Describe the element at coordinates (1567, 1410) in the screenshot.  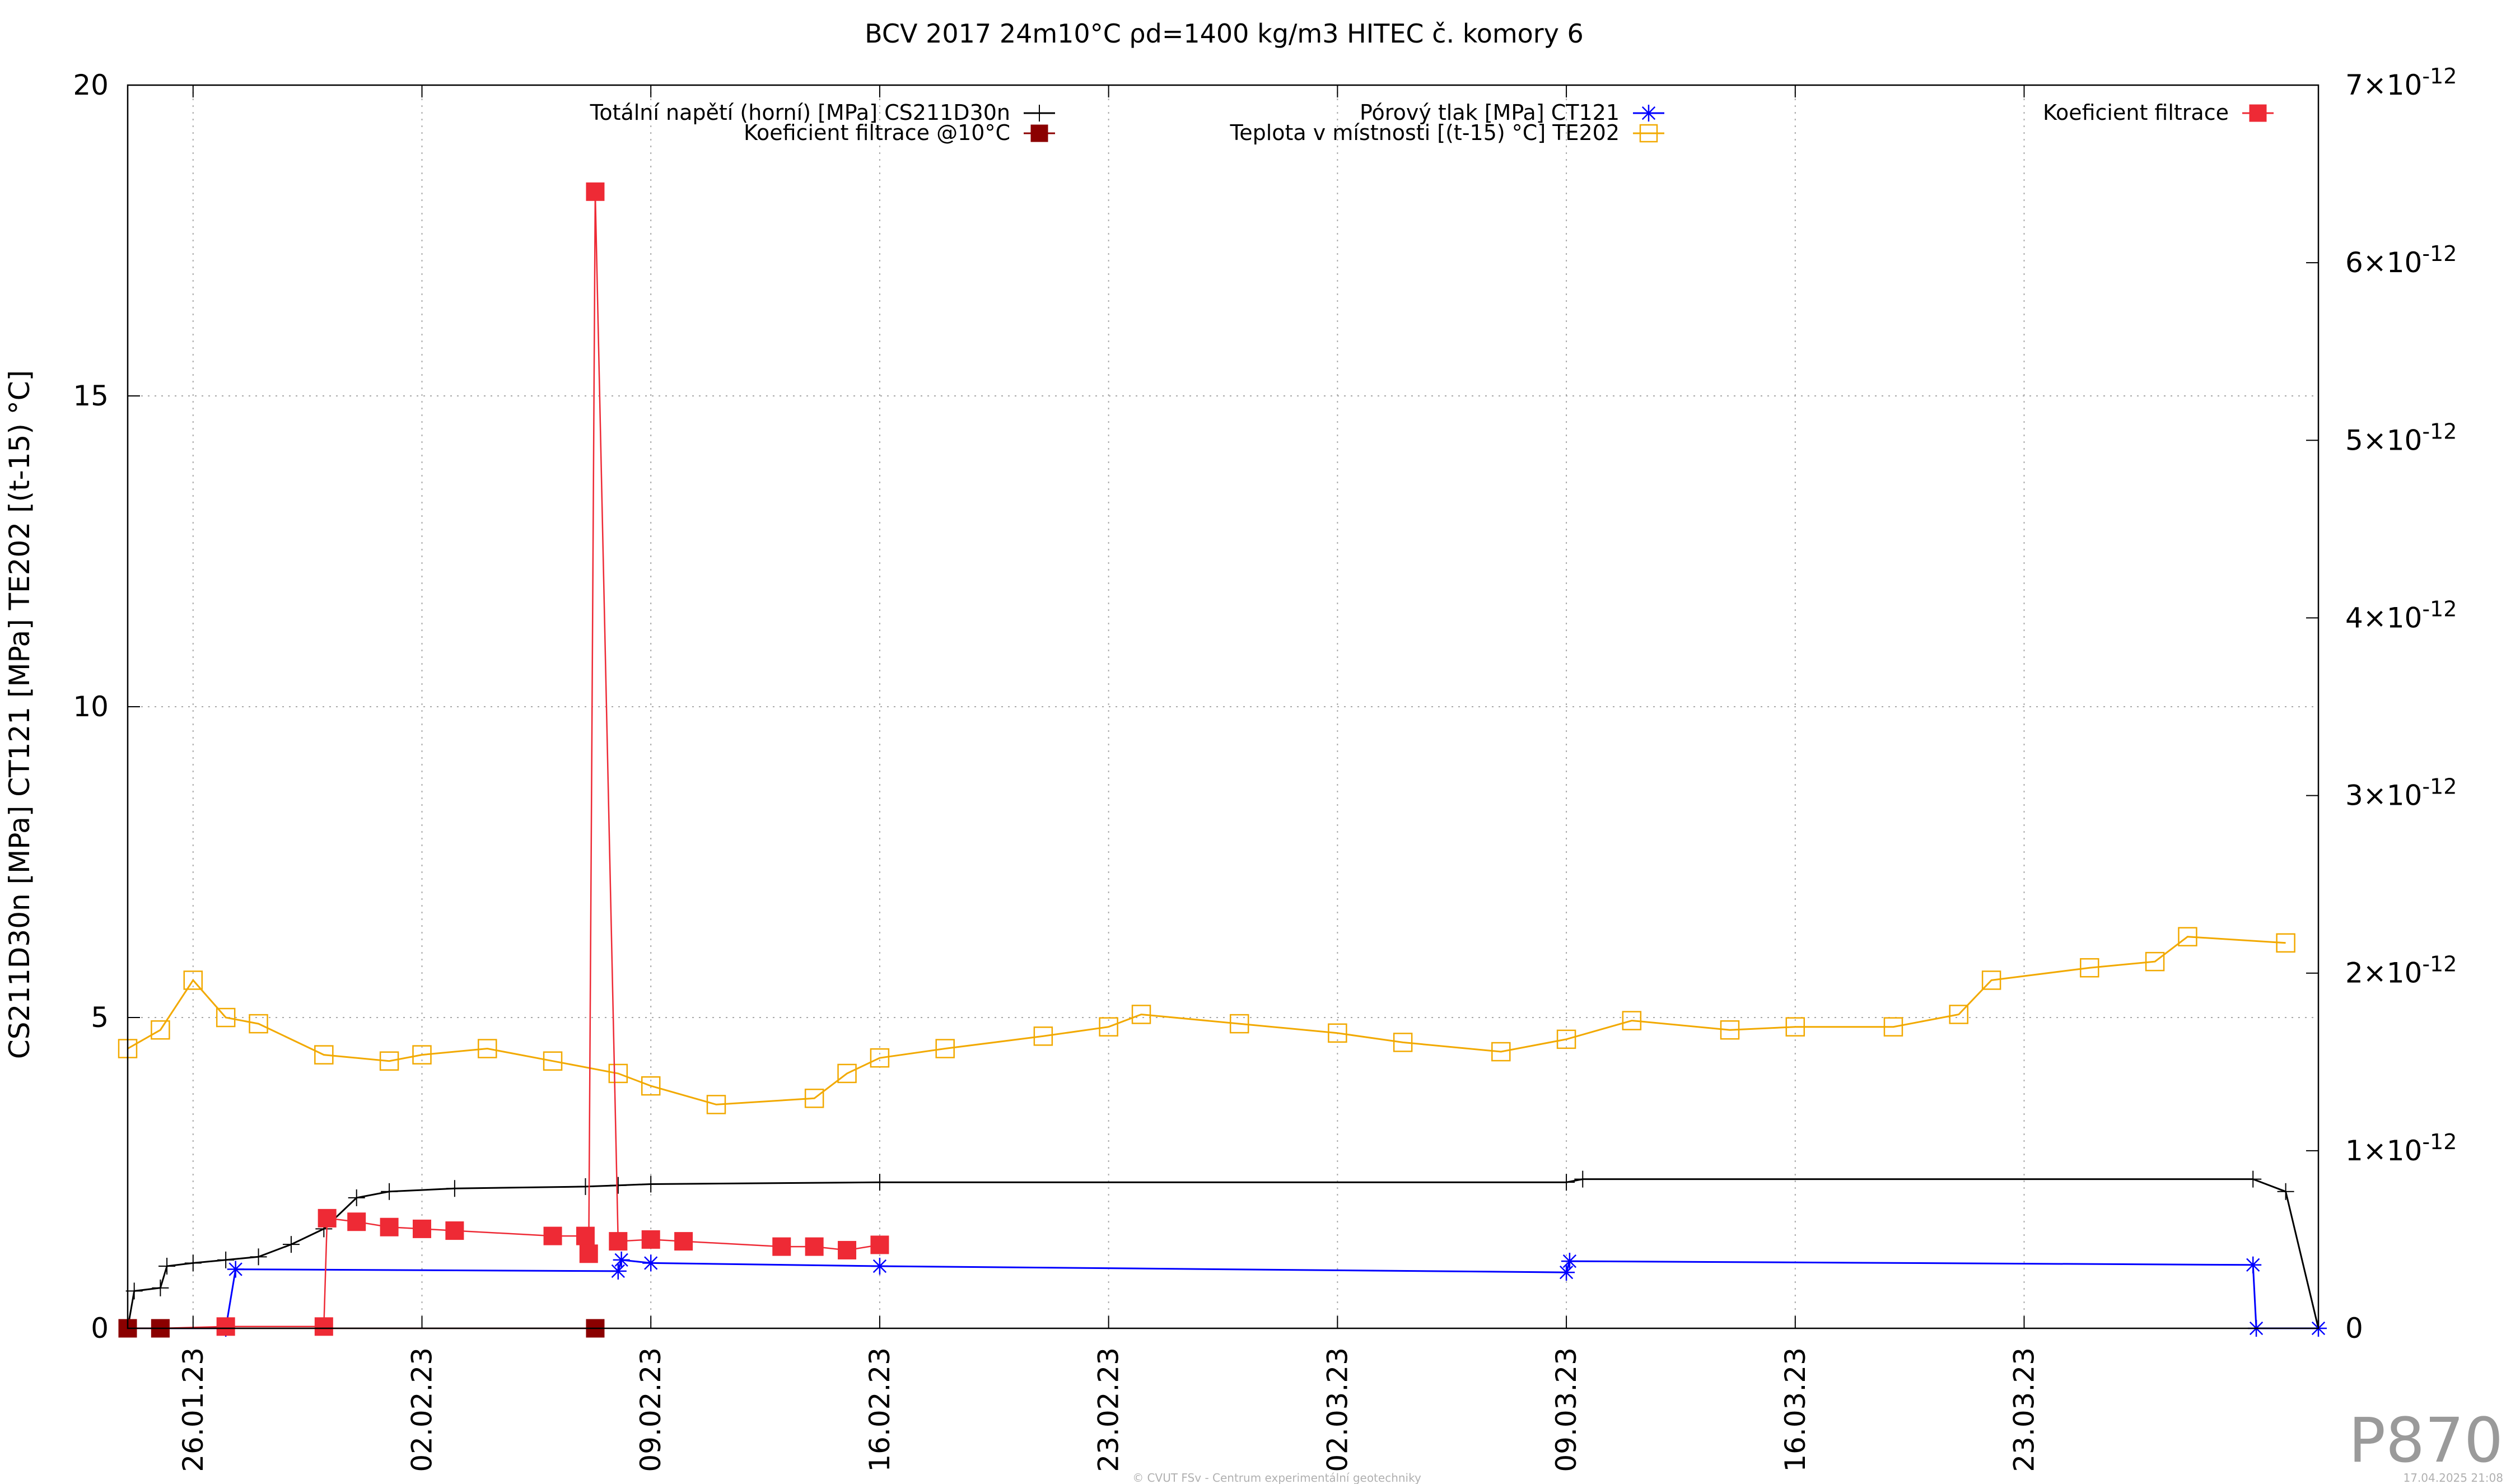
I see `x-tick-label: 09.03.23` at that location.